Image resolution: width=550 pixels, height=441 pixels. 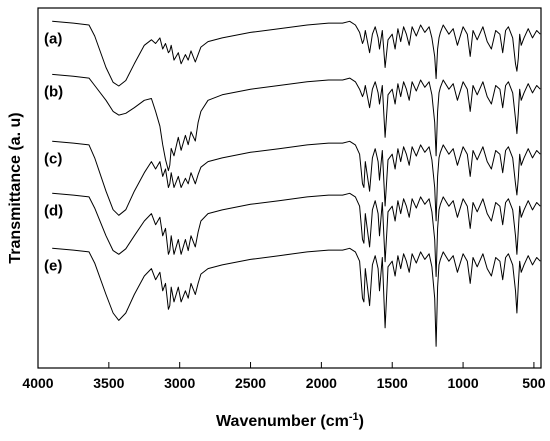 I want to click on series-label-1: (a), so click(x=53, y=38).